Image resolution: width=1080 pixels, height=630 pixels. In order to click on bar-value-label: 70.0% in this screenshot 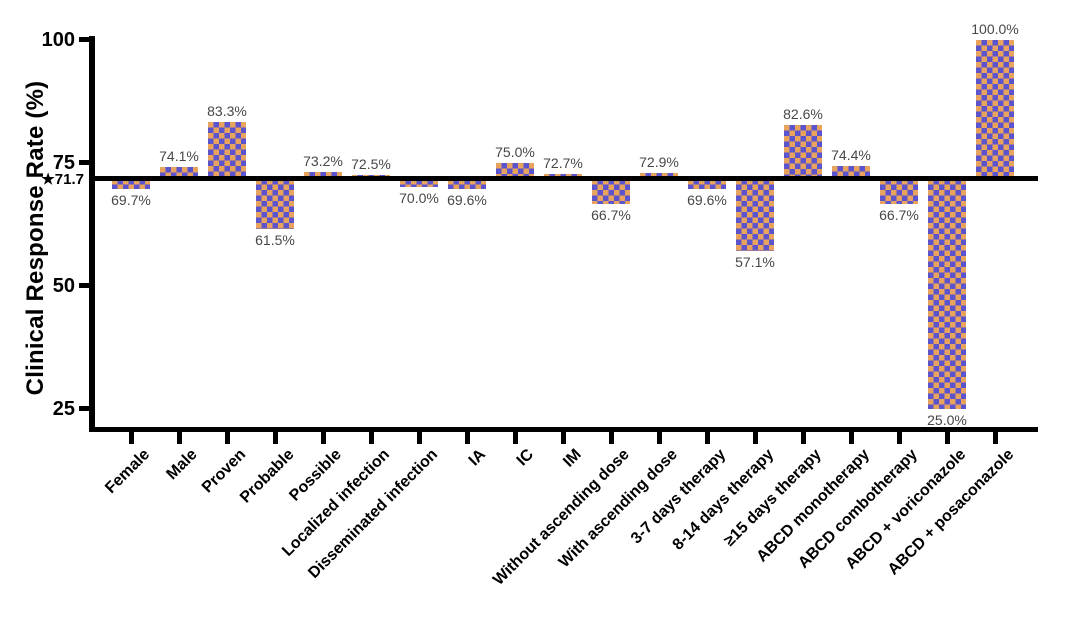, I will do `click(419, 198)`.